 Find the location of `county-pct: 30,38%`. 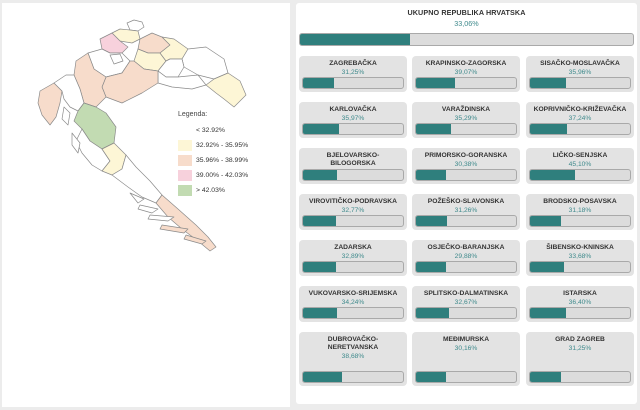

county-pct: 30,38% is located at coordinates (466, 164).